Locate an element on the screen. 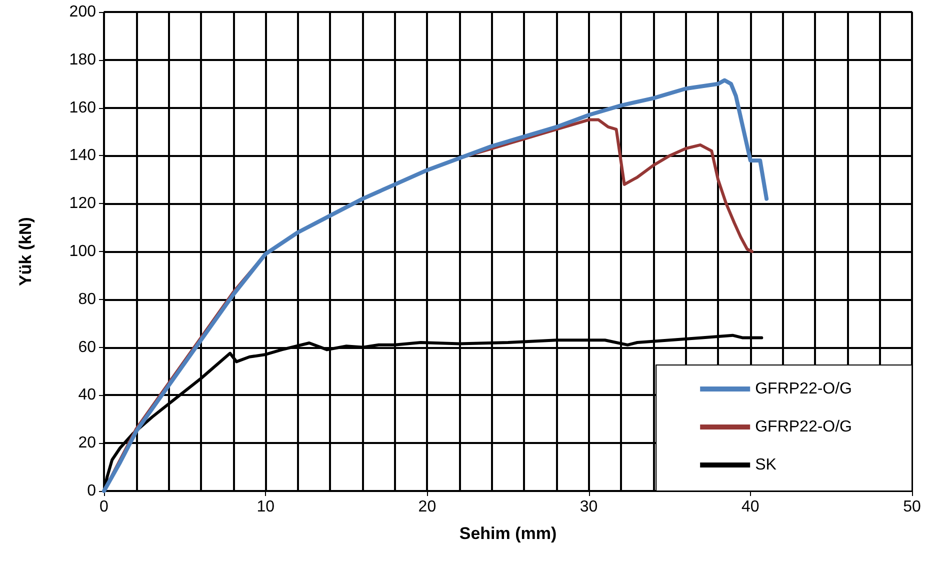 The image size is (929, 573). y-axis-title: Yük (kN) is located at coordinates (25, 251).